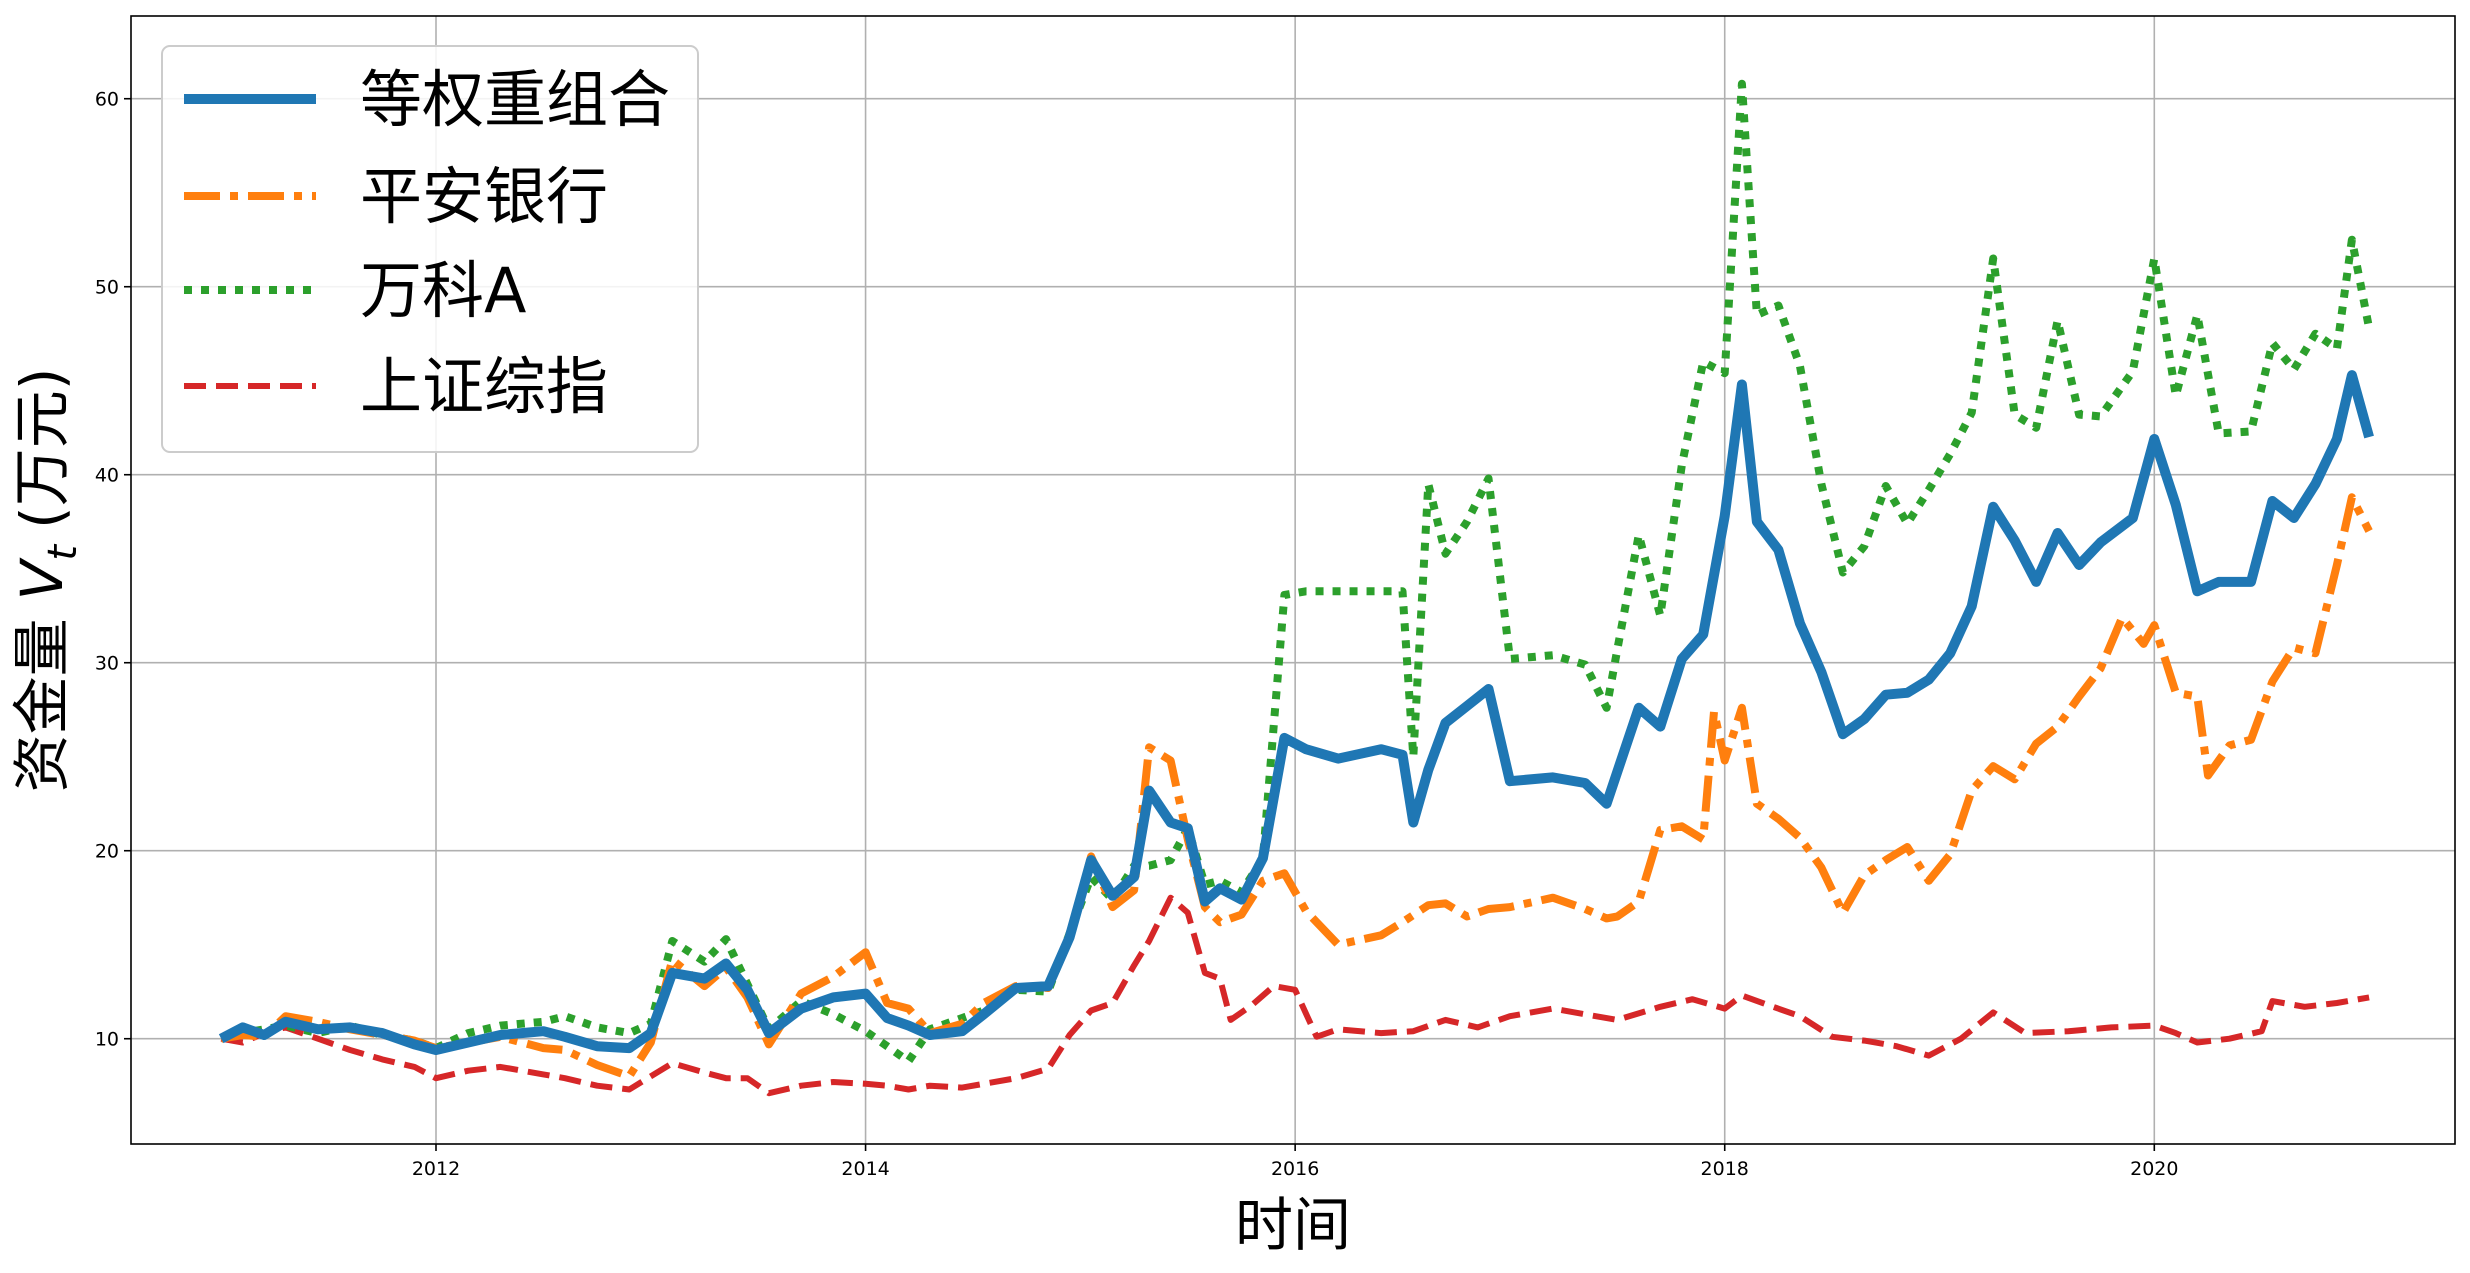 The height and width of the screenshot is (1273, 2470). I want to click on legend-label-4: 上证综指, so click(484, 386).